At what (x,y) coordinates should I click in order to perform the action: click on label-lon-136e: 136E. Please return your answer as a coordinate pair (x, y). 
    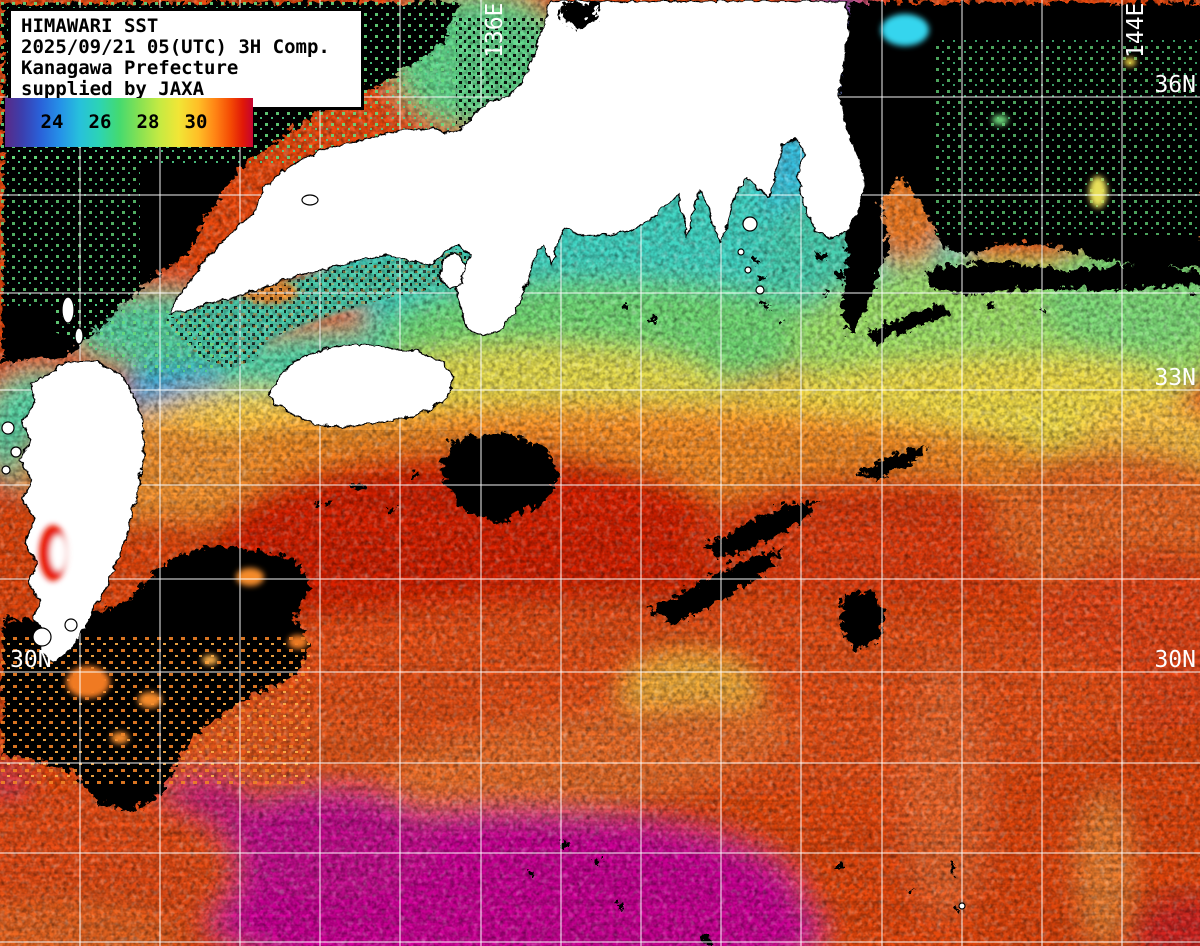
    Looking at the image, I should click on (495, 30).